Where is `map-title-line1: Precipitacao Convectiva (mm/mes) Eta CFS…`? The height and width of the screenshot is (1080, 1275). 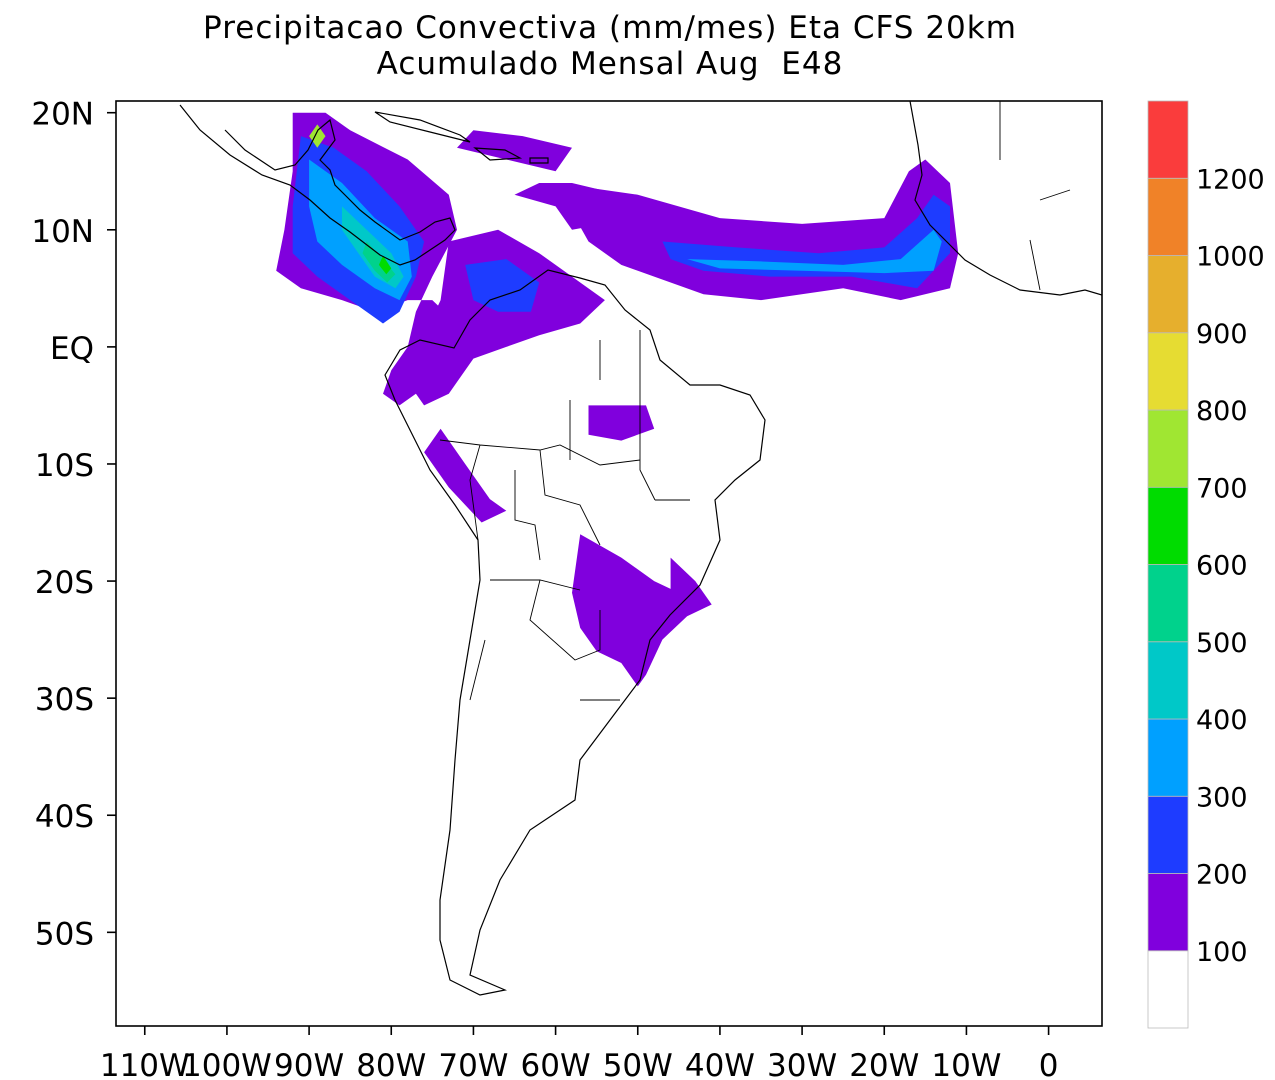 map-title-line1: Precipitacao Convectiva (mm/mes) Eta CFS… is located at coordinates (610, 28).